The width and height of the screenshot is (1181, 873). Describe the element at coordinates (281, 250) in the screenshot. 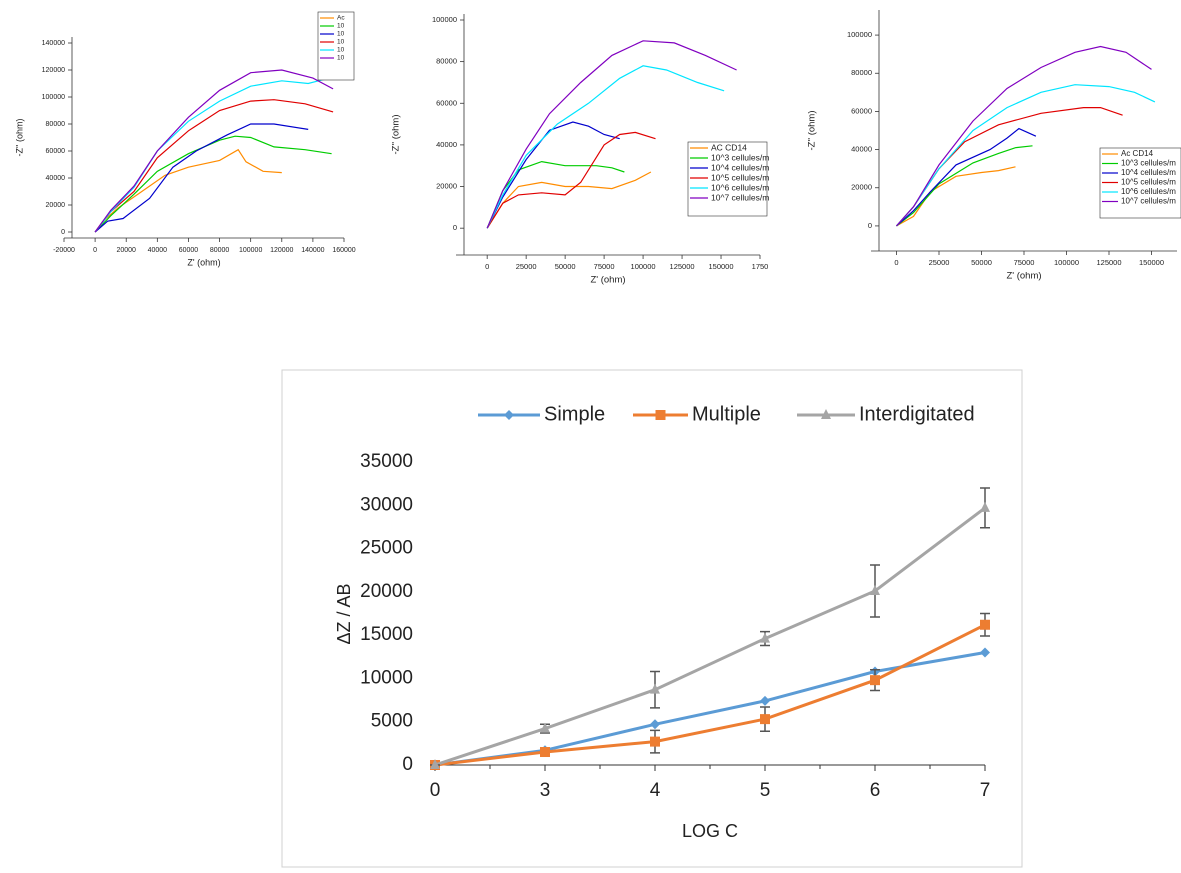

I see `x-tick-label: 120000` at that location.